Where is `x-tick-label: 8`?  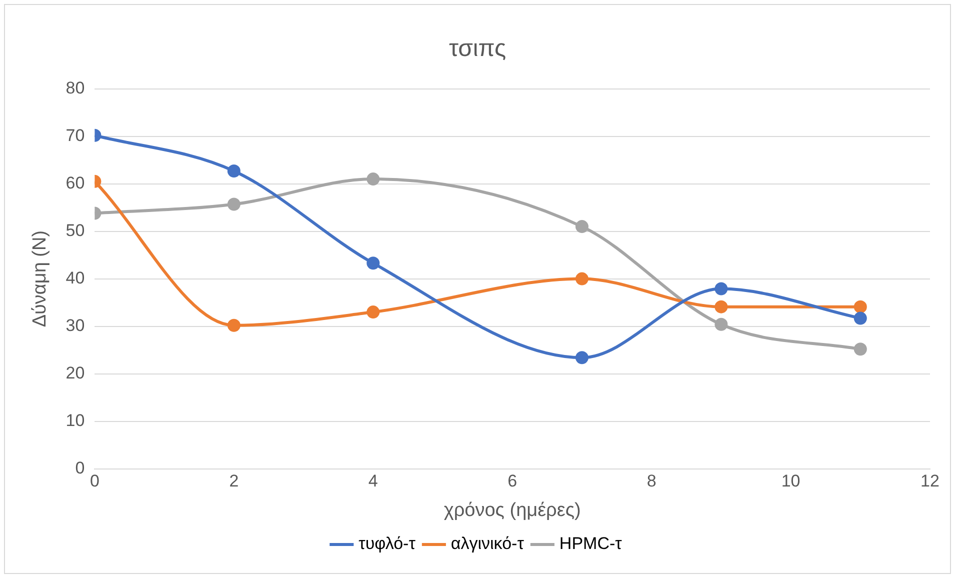
x-tick-label: 8 is located at coordinates (651, 481).